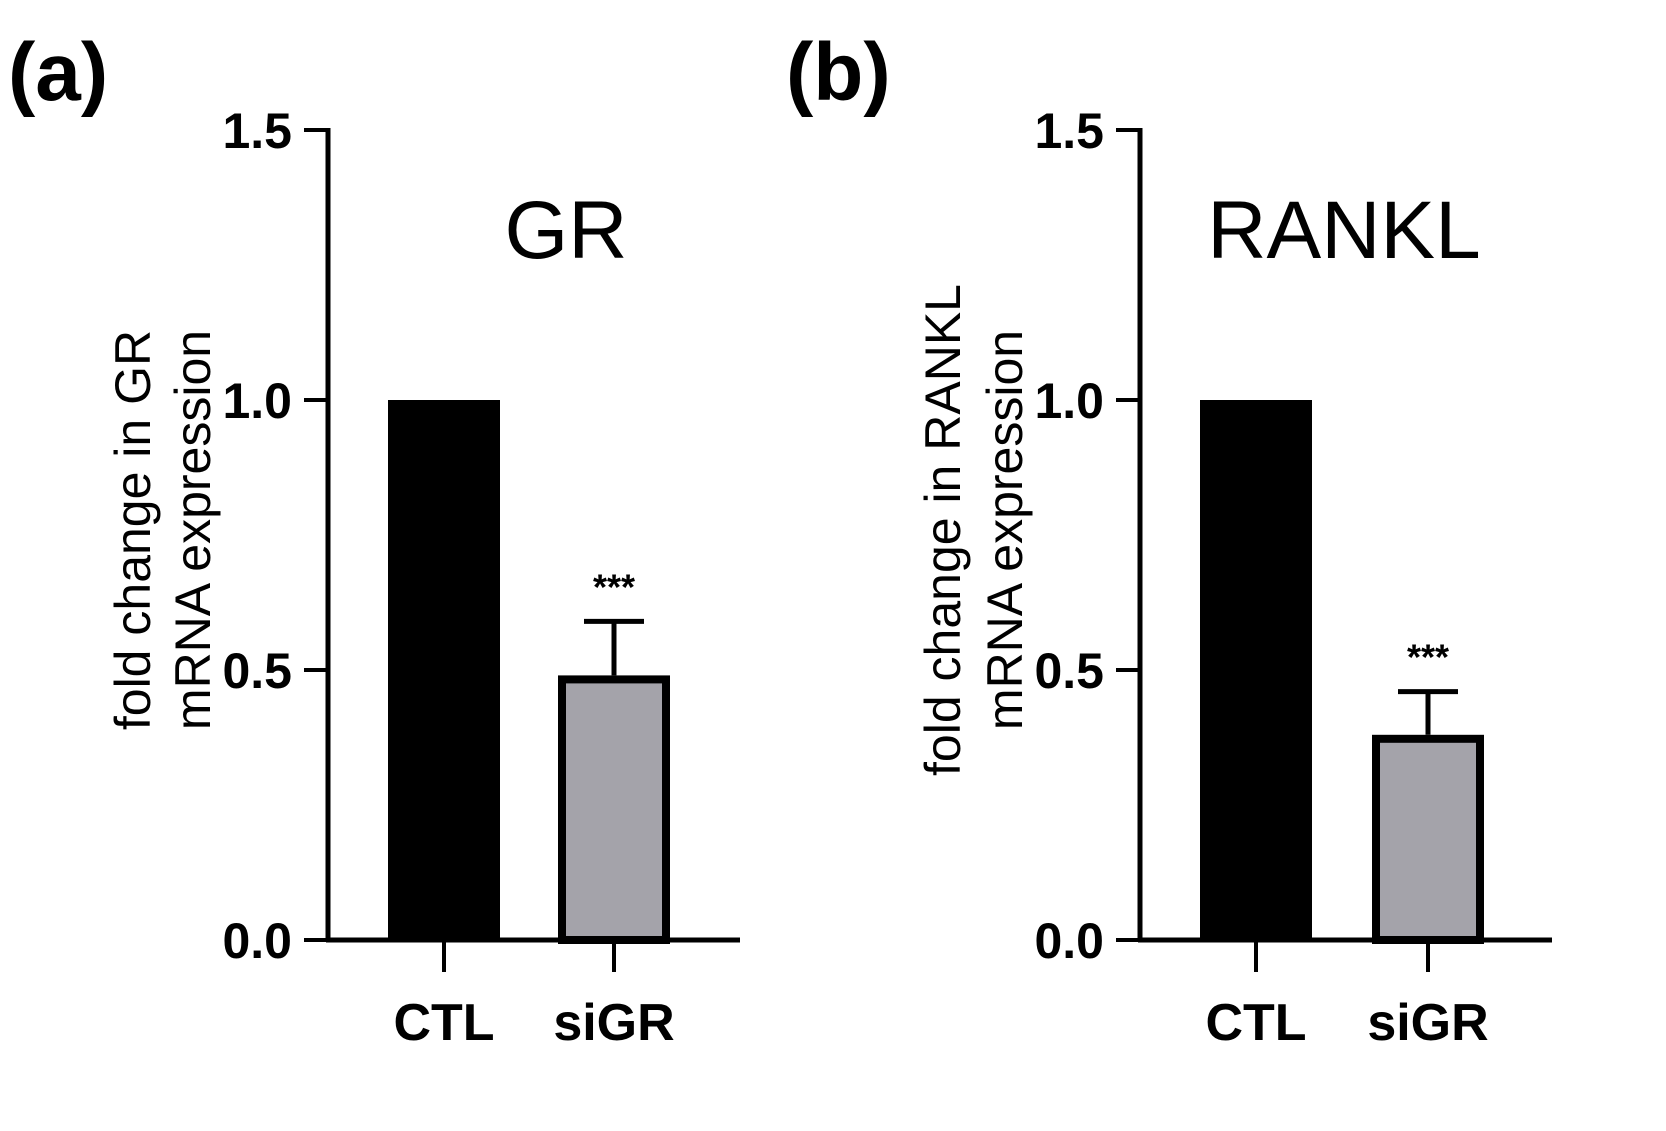  I want to click on chart-title: RANKL, so click(1343, 230).